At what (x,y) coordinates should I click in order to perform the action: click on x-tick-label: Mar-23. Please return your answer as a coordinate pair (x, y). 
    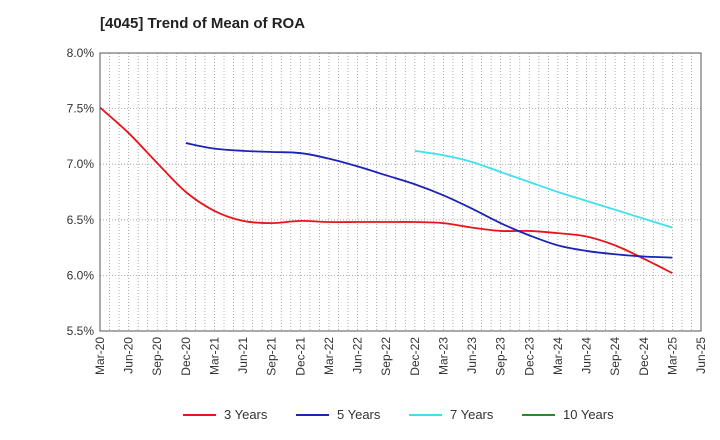
    Looking at the image, I should click on (443, 356).